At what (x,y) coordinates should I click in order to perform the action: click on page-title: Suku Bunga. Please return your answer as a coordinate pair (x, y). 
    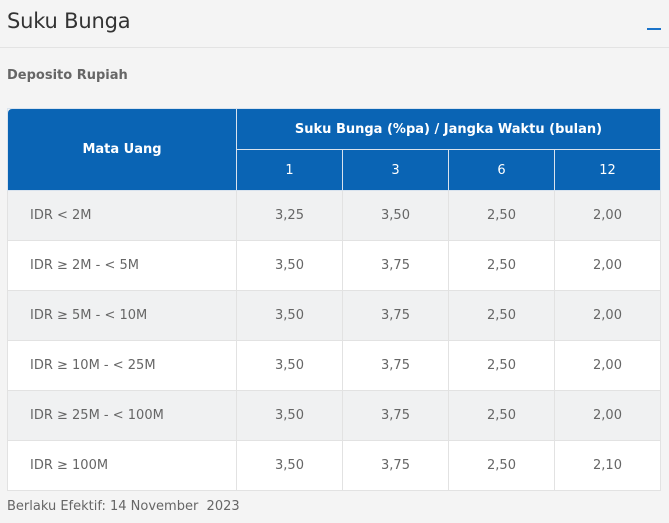
    Looking at the image, I should click on (69, 21).